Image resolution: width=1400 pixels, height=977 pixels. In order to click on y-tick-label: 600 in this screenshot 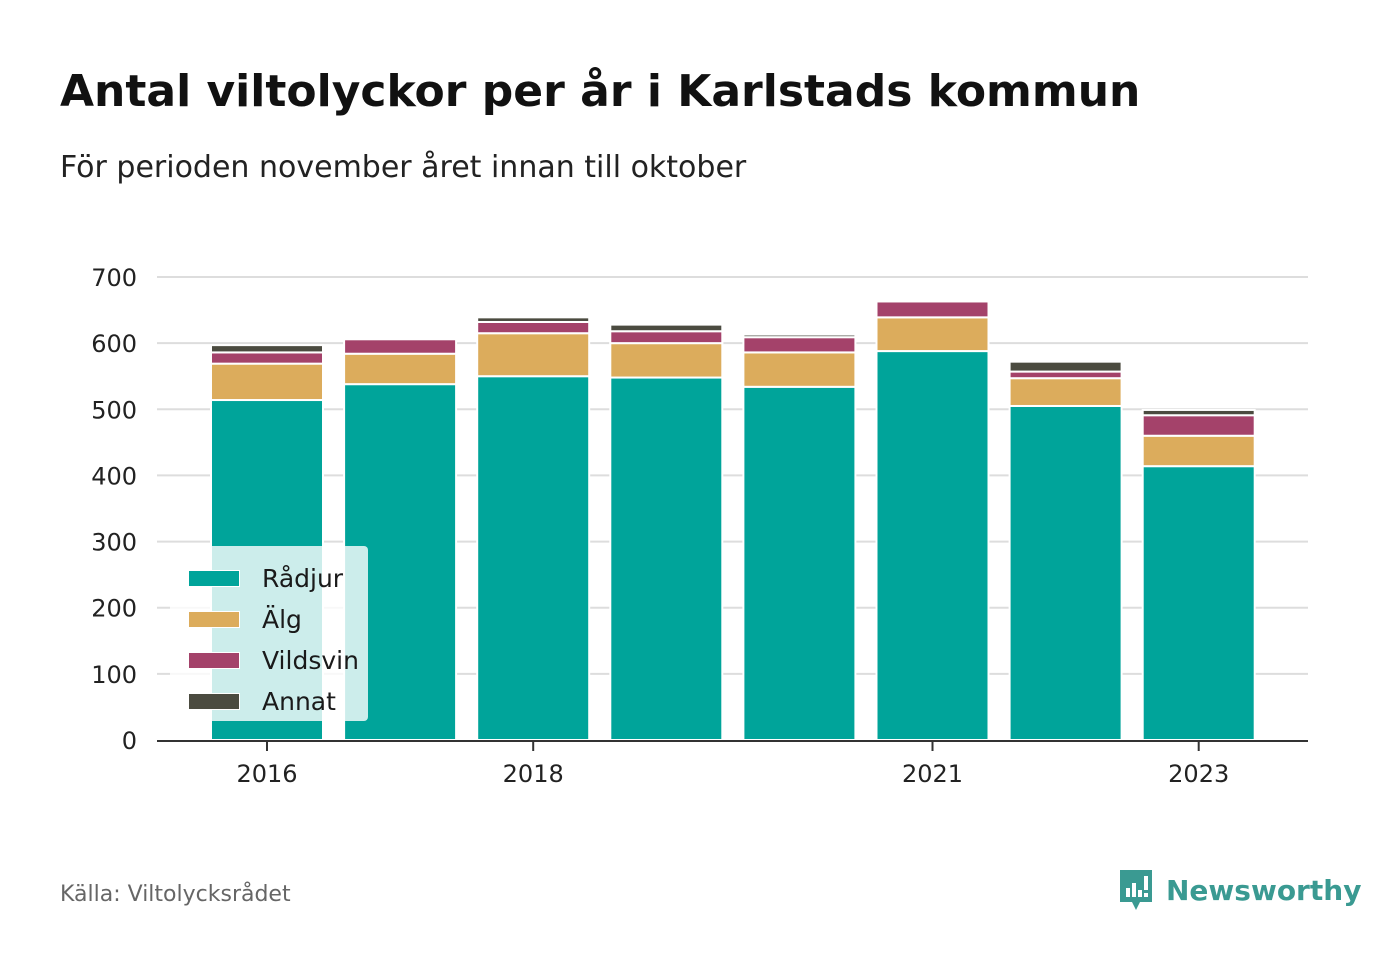, I will do `click(114, 344)`.